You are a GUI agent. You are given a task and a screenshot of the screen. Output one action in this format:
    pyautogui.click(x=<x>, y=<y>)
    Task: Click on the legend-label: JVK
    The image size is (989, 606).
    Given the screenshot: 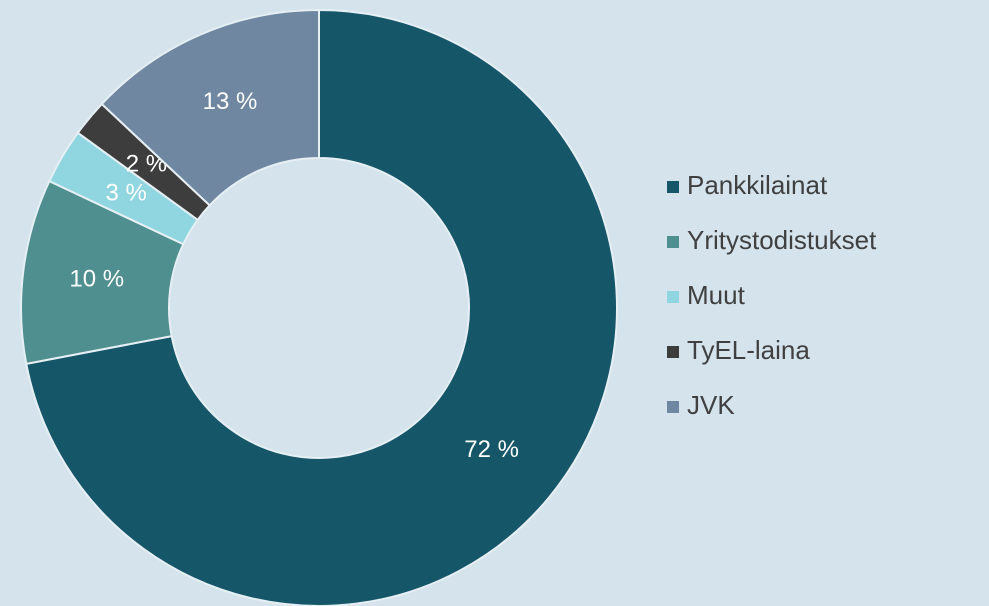 What is the action you would take?
    pyautogui.click(x=711, y=405)
    